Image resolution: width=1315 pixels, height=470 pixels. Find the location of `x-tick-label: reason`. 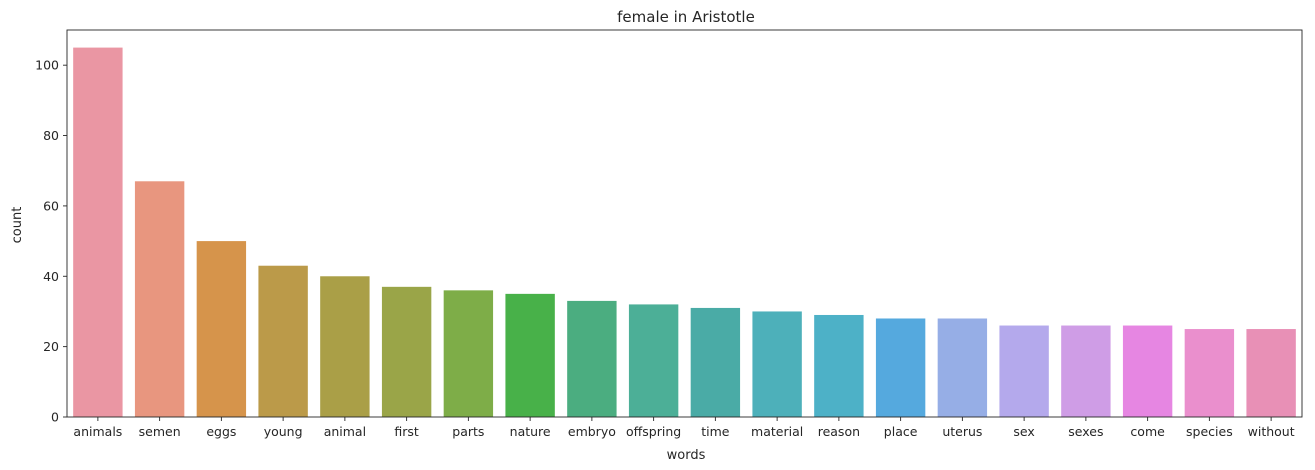

x-tick-label: reason is located at coordinates (839, 431).